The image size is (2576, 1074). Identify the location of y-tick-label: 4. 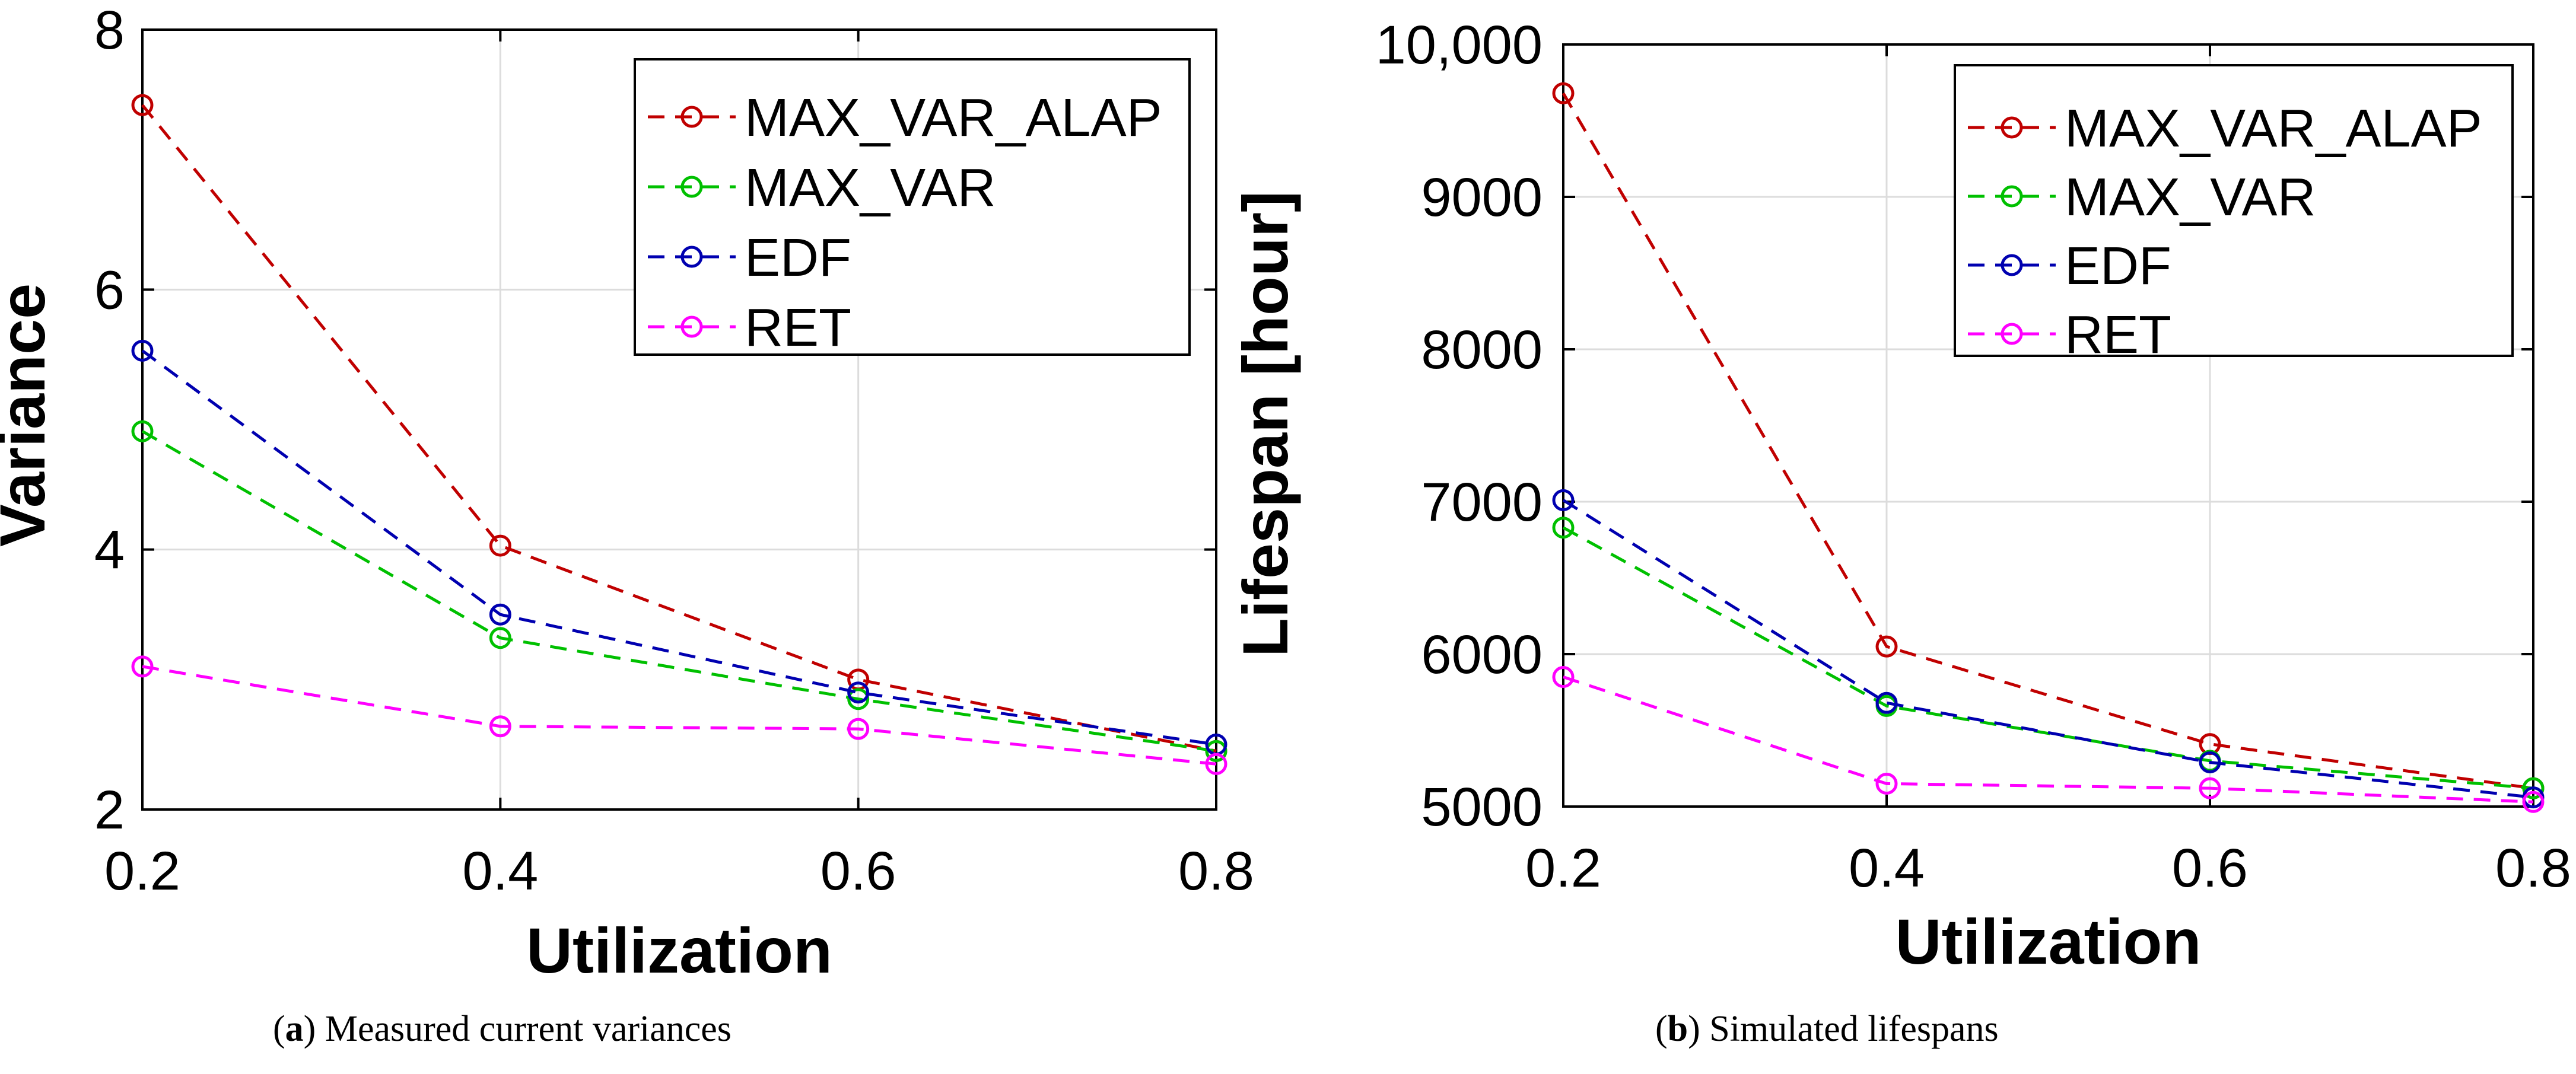
(109, 550).